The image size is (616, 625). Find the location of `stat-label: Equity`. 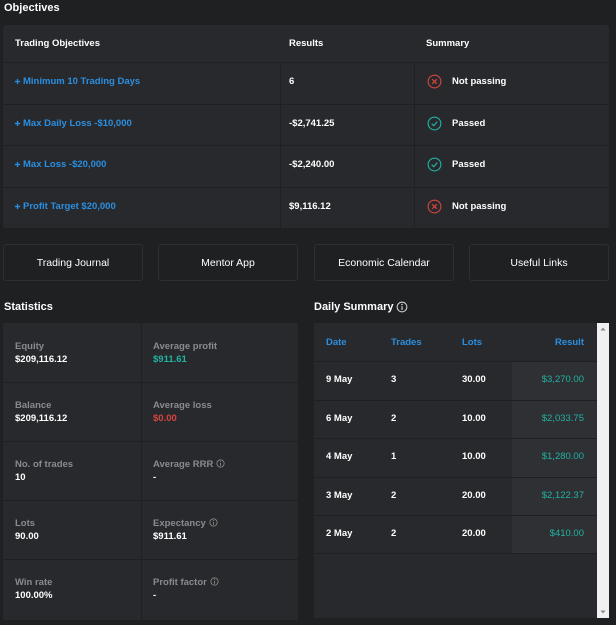

stat-label: Equity is located at coordinates (30, 346).